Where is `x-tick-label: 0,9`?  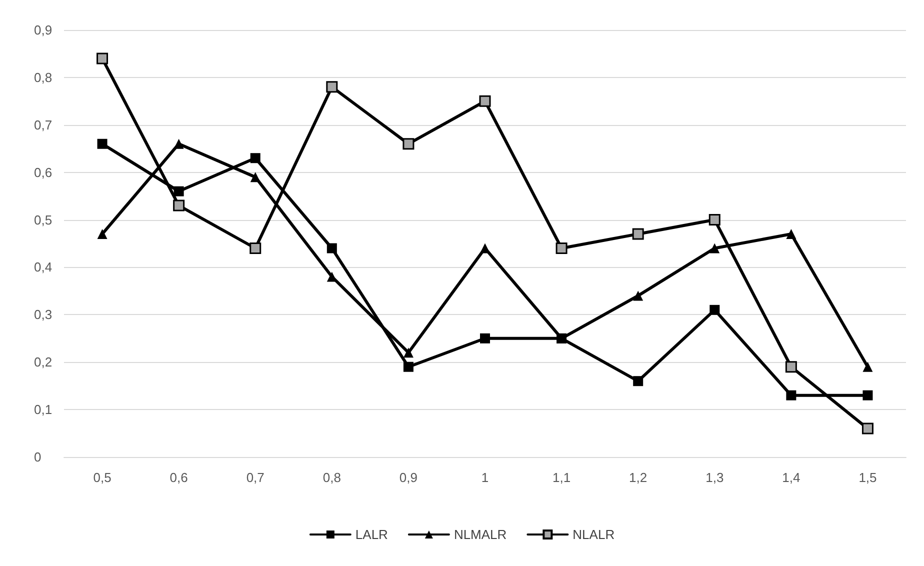
x-tick-label: 0,9 is located at coordinates (408, 477).